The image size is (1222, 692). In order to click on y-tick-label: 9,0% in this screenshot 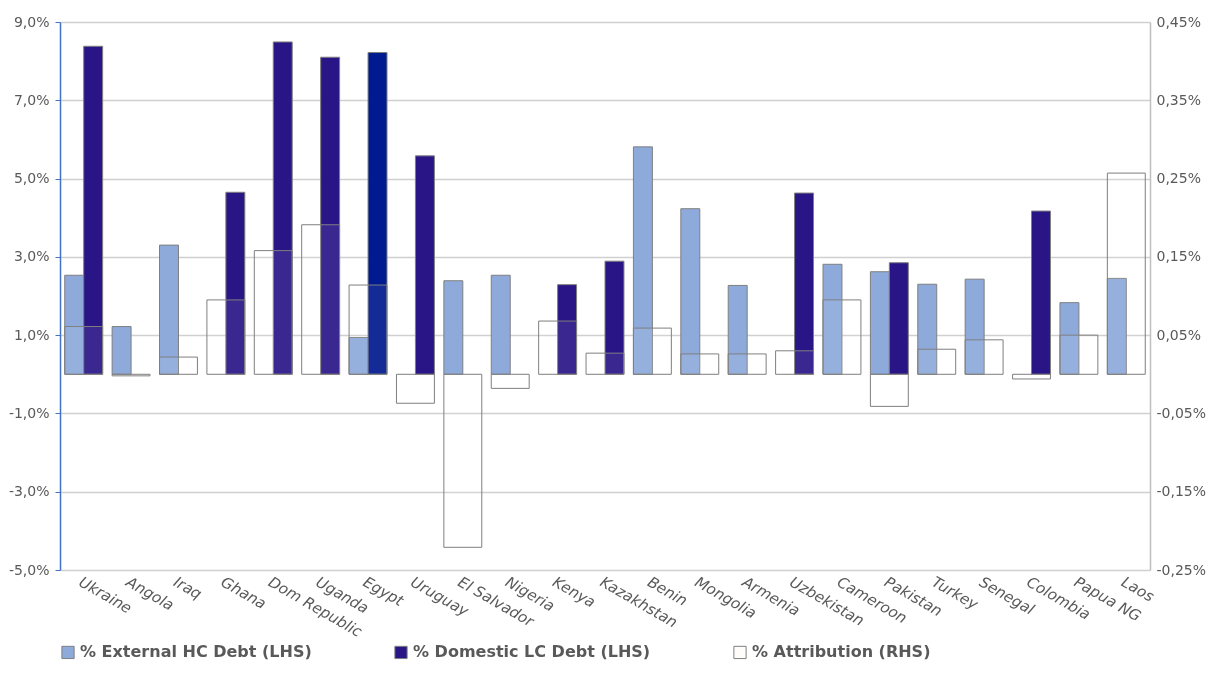, I will do `click(31, 21)`.